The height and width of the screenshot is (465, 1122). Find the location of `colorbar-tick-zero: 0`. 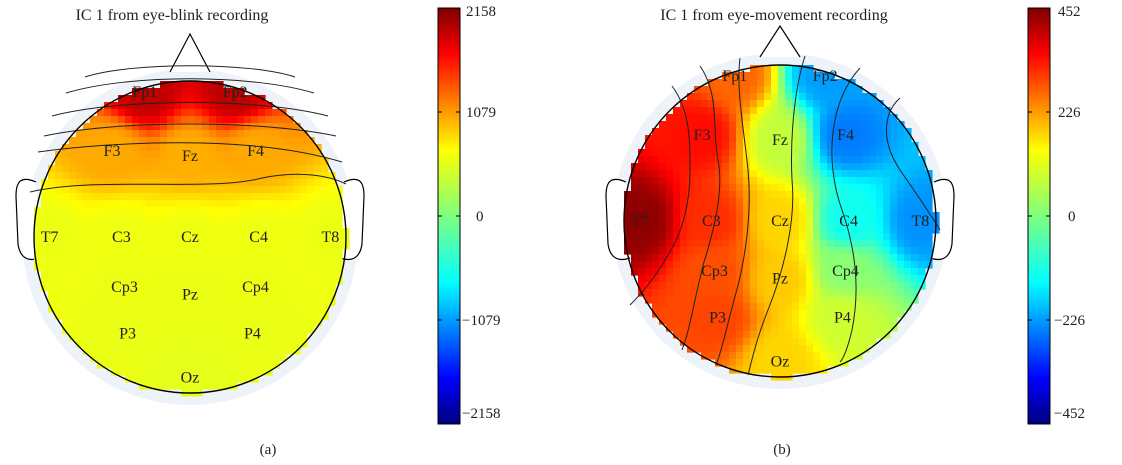

colorbar-tick-zero: 0 is located at coordinates (480, 217).